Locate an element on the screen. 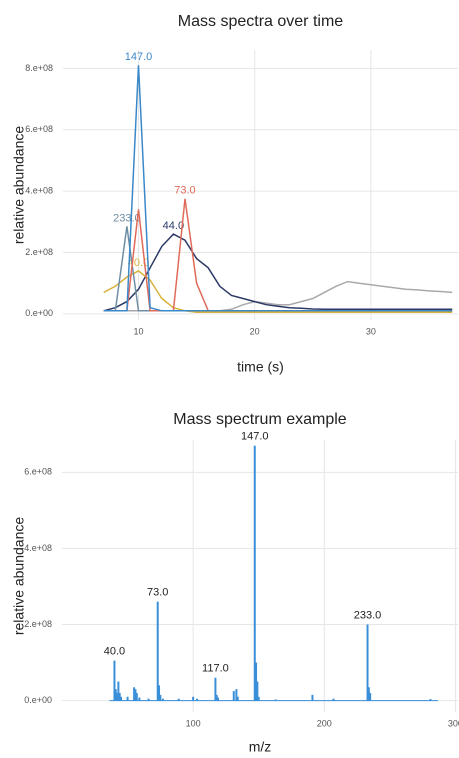  chart-title: Mass spectrum example is located at coordinates (259, 419).